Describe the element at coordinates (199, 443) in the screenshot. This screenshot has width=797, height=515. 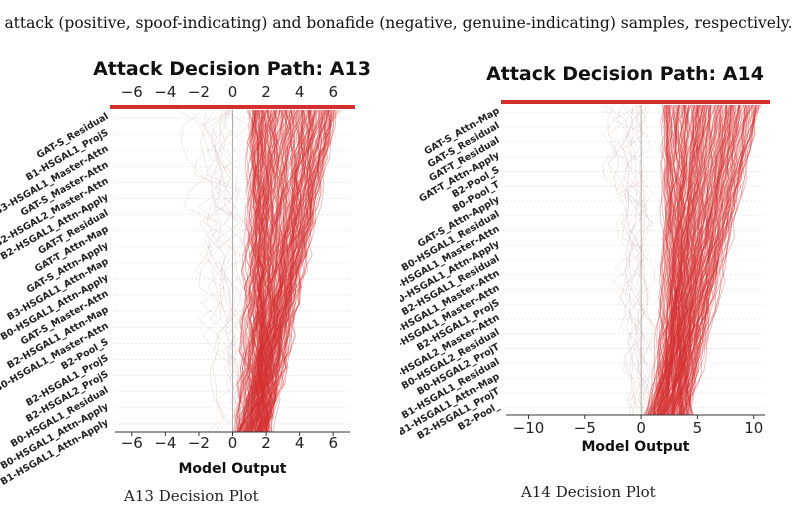
I see `x-tick-label: −2` at that location.